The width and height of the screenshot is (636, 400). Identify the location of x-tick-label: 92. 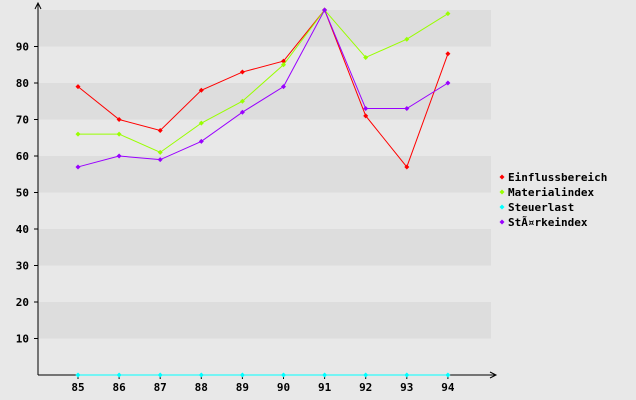
(365, 387).